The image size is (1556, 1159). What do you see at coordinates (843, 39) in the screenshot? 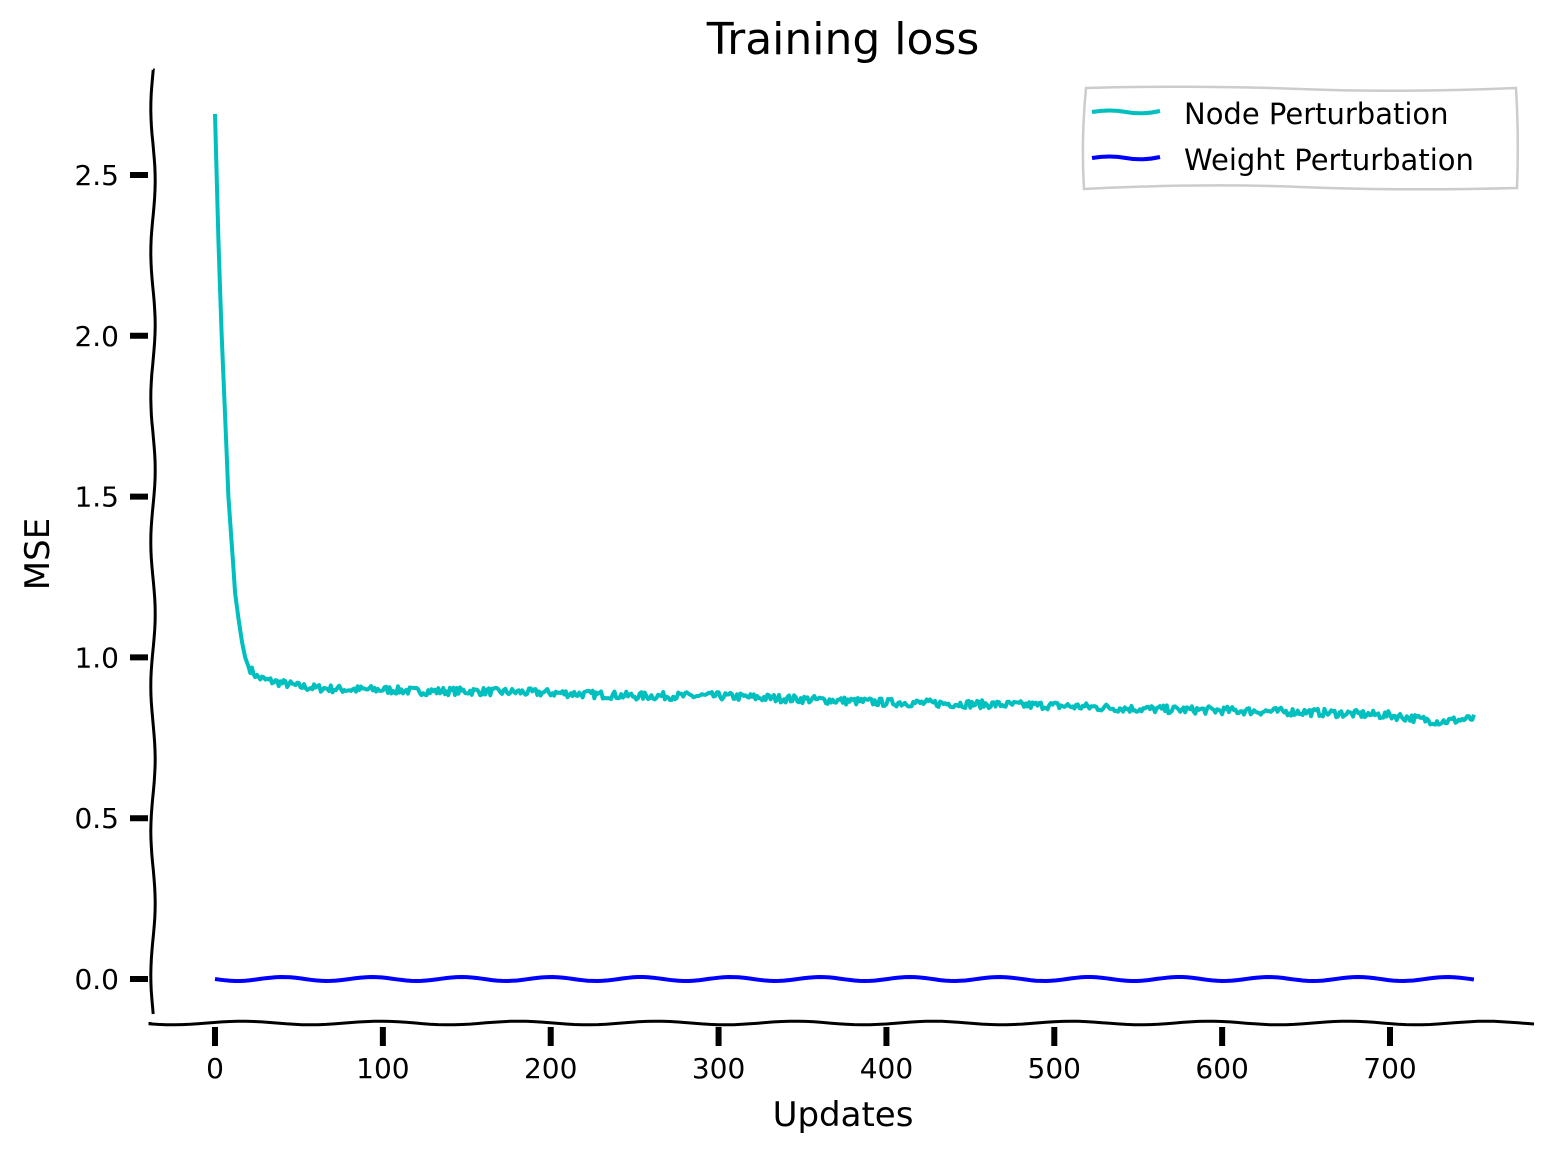
I see `chart-title: Training loss` at bounding box center [843, 39].